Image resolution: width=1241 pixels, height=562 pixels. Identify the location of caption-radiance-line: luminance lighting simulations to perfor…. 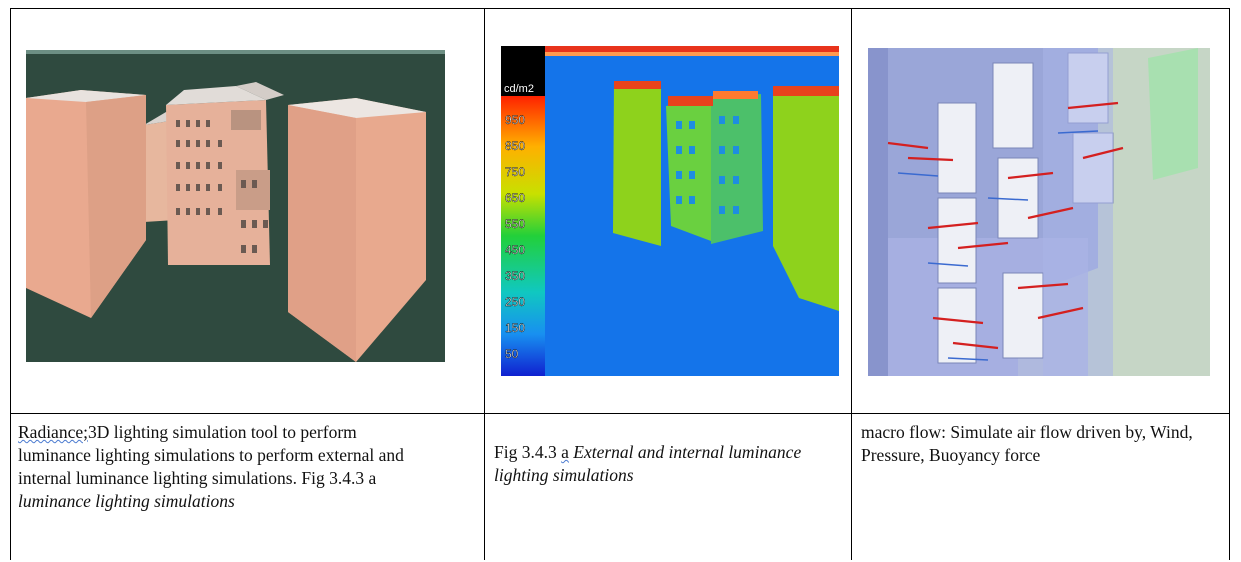
(211, 455).